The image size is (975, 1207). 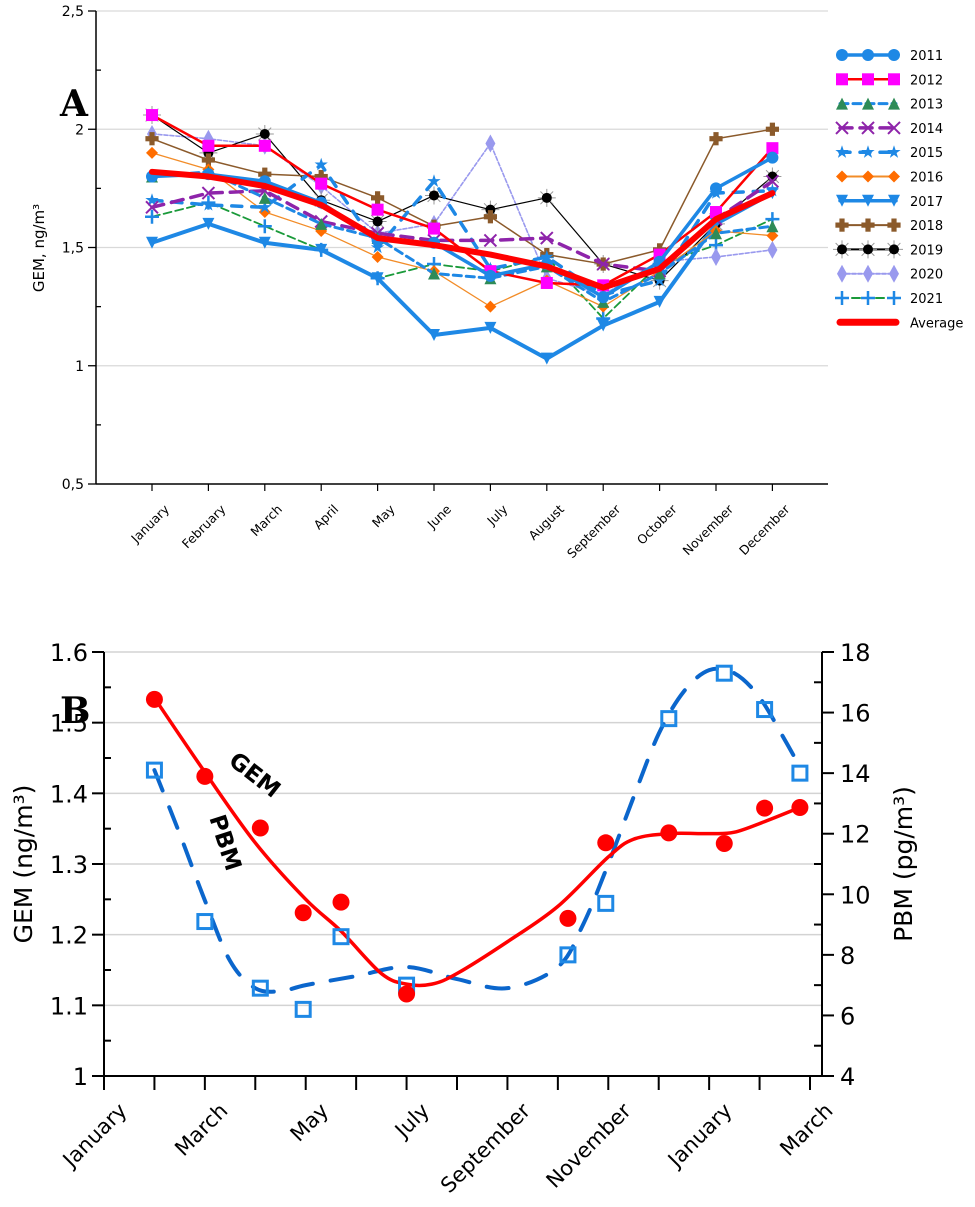 I want to click on series-line-2017, so click(x=462, y=276).